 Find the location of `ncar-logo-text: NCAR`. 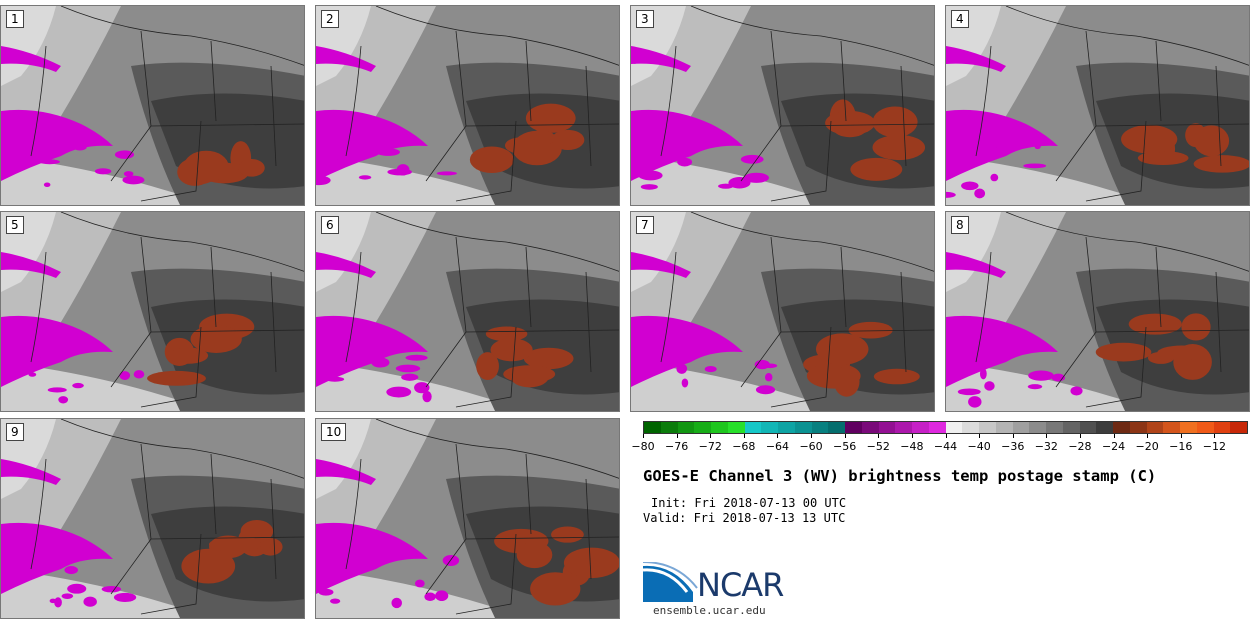

ncar-logo-text: NCAR is located at coordinates (740, 585).